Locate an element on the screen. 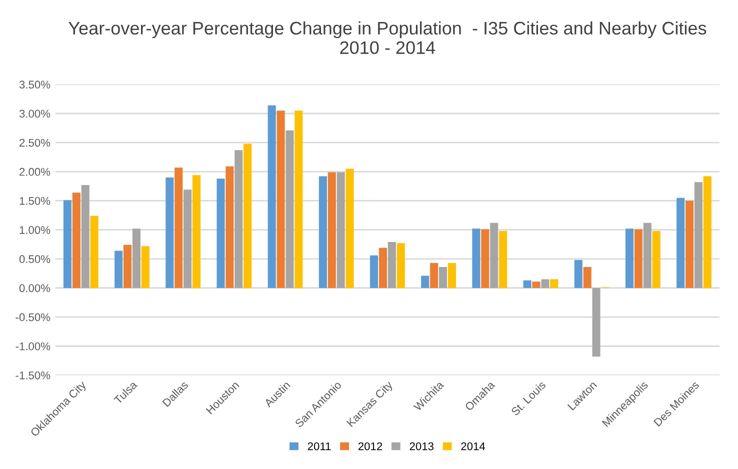 This screenshot has height=469, width=738. y-tick-label: 0.50% is located at coordinates (34, 259).